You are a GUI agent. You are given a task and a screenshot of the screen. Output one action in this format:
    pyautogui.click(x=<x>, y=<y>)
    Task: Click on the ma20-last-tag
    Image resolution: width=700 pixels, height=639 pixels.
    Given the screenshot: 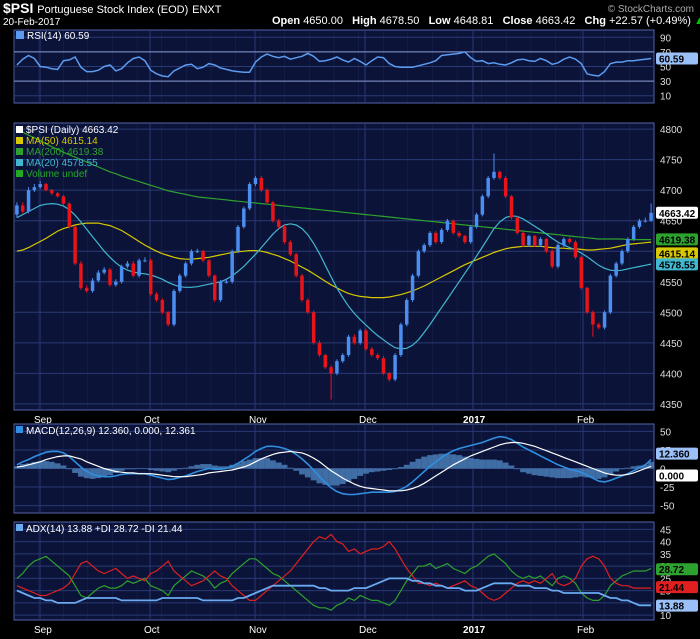 What is the action you would take?
    pyautogui.click(x=677, y=264)
    